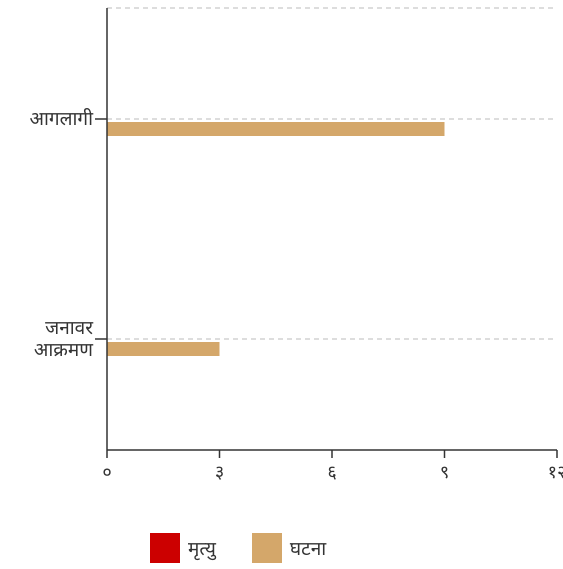 This screenshot has width=563, height=569. I want to click on legend: मृत्यु घटना, so click(256, 548).